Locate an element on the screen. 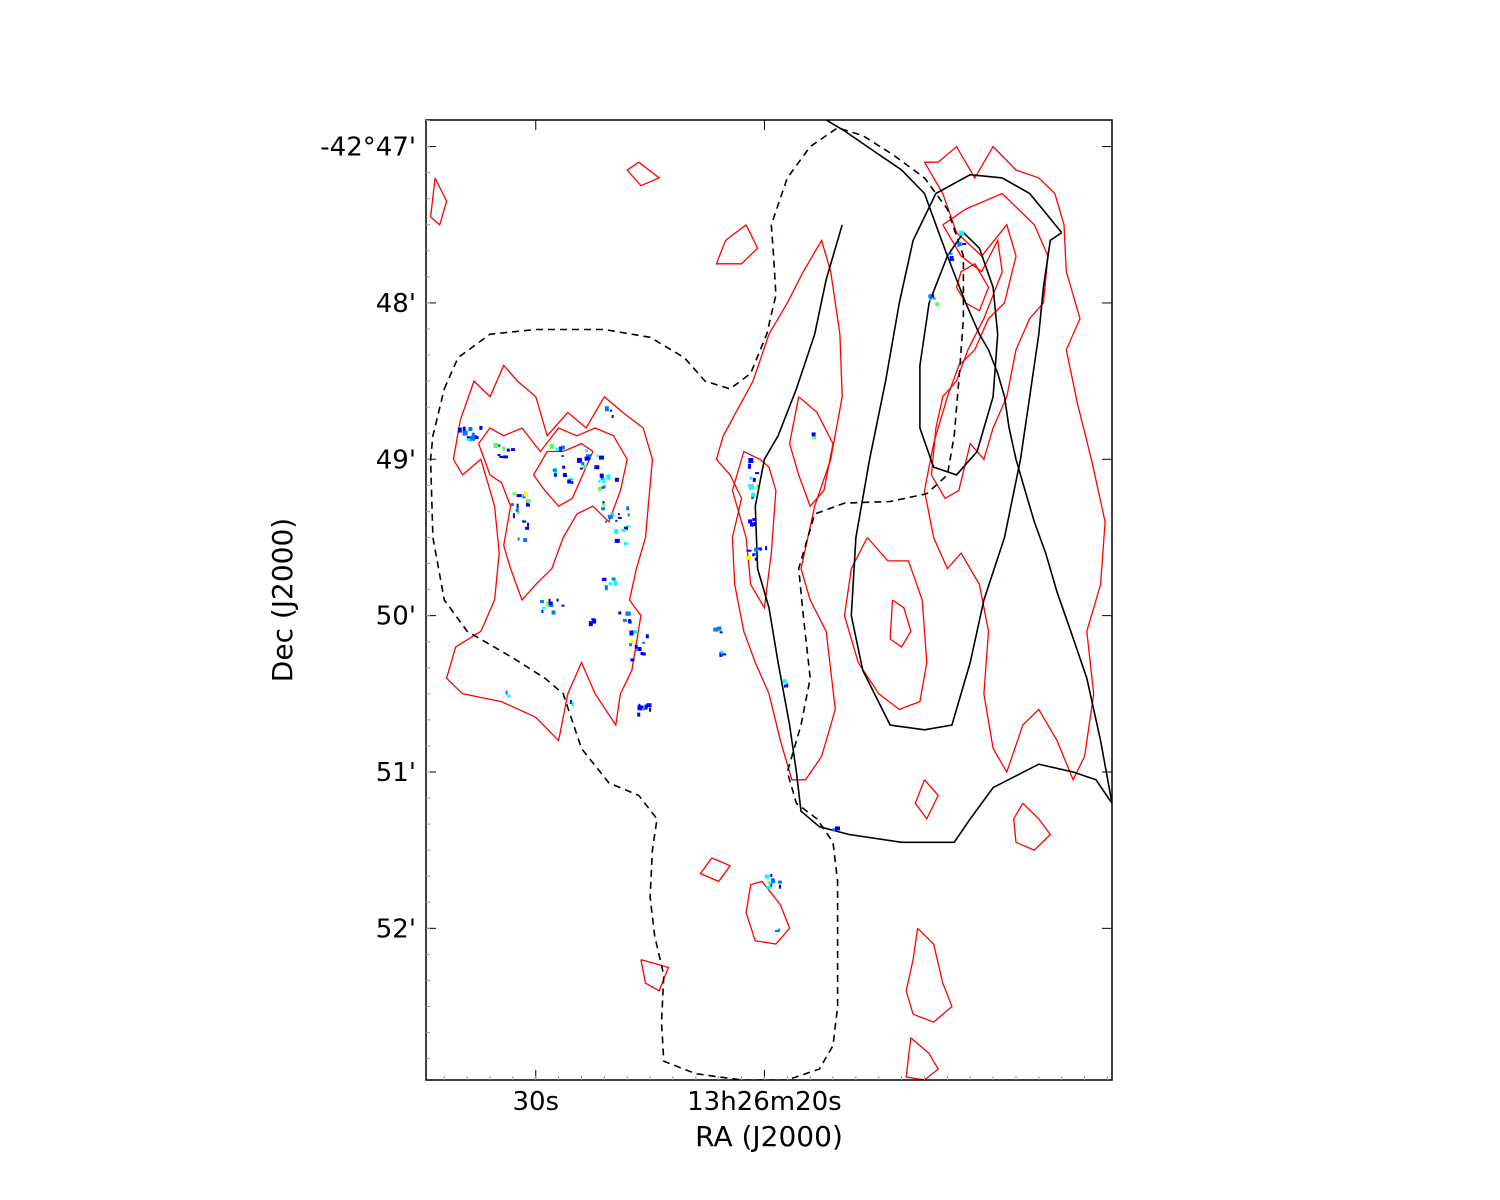 The image size is (1500, 1200). y-tick-label-4: 51' is located at coordinates (396, 773).